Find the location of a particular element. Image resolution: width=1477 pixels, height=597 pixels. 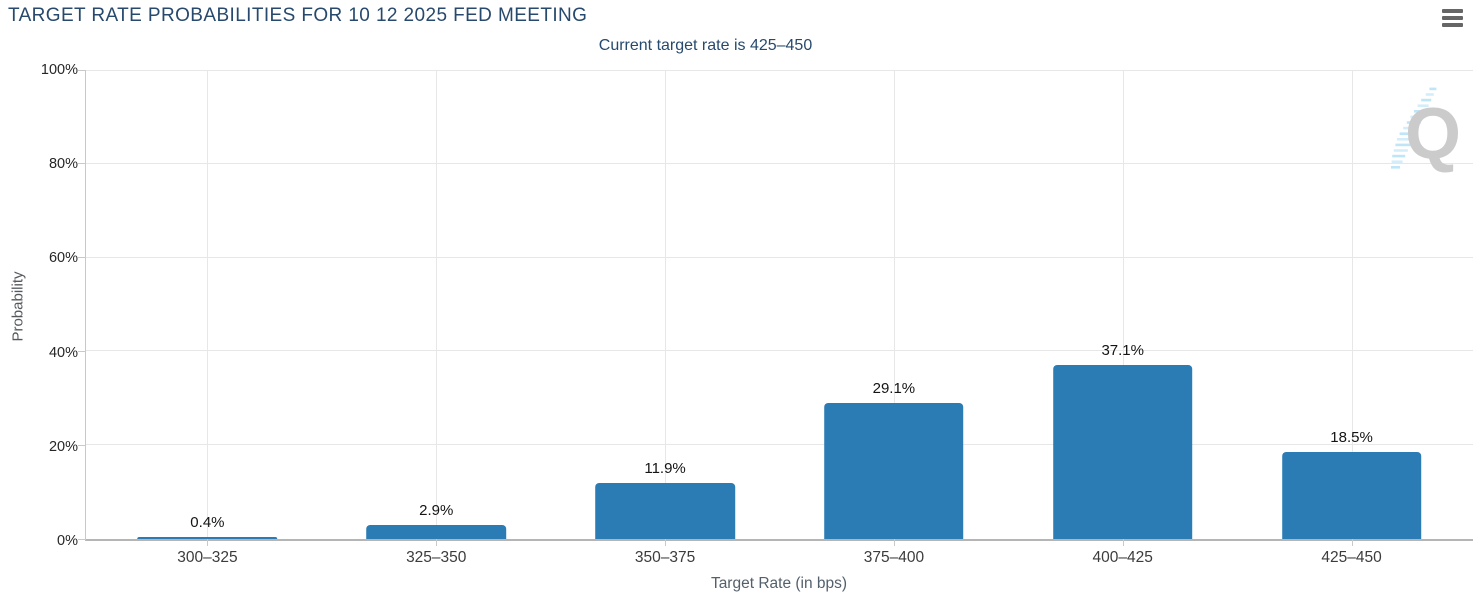

category-column: 37.1% 400–425 is located at coordinates (1122, 318).